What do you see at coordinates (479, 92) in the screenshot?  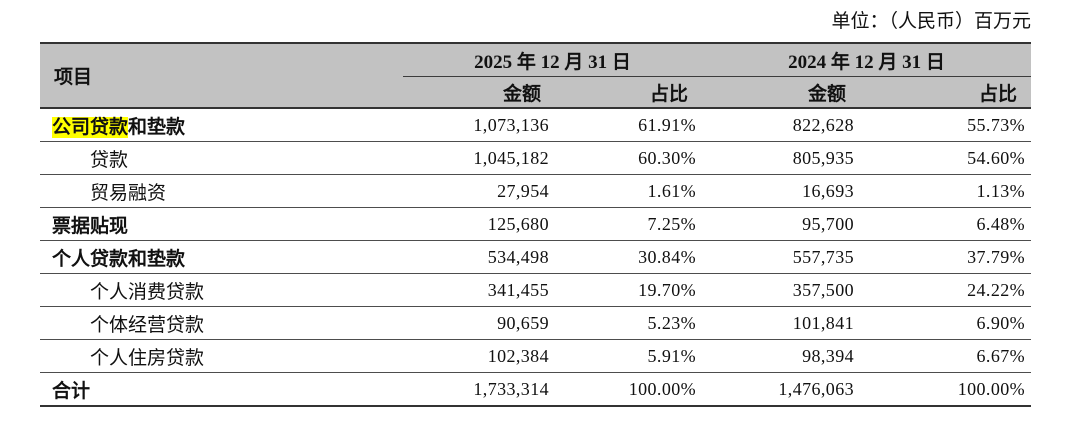 I see `subheader-amount-2025: 金额` at bounding box center [479, 92].